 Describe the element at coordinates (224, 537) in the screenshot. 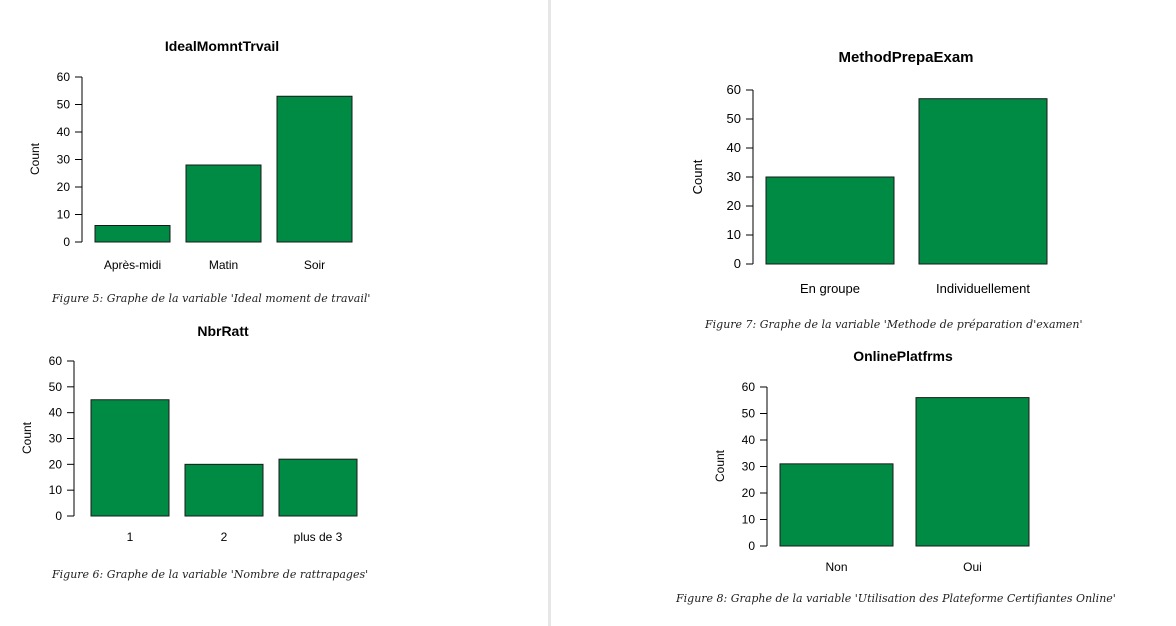

I see `x-tick-label: 2` at that location.